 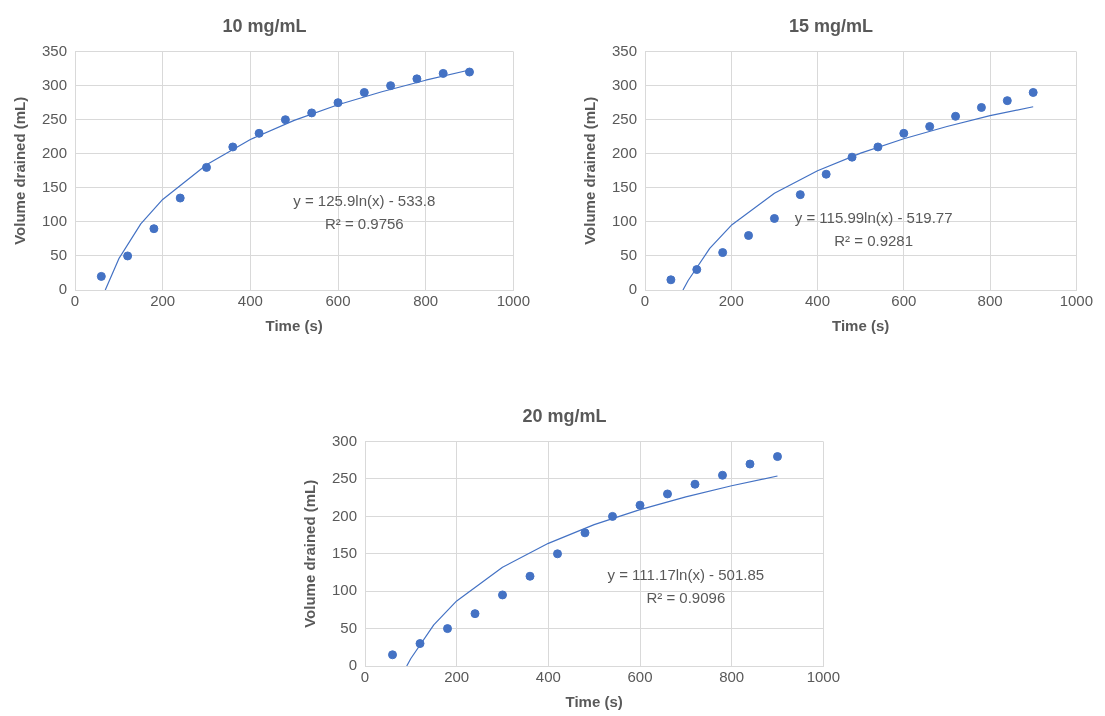 I want to click on annotation: y = 111.17ln(x) - 501.85, so click(x=686, y=575).